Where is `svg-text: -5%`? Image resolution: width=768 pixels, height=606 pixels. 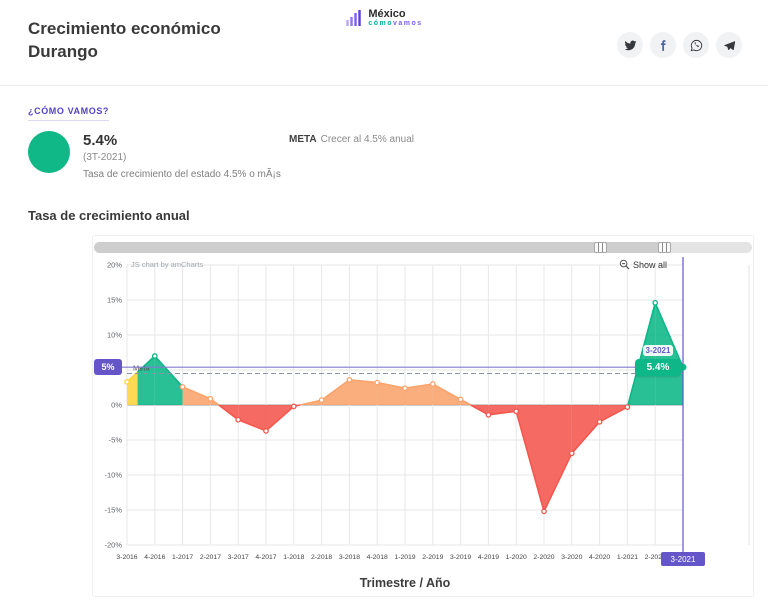 svg-text: -5% is located at coordinates (116, 440).